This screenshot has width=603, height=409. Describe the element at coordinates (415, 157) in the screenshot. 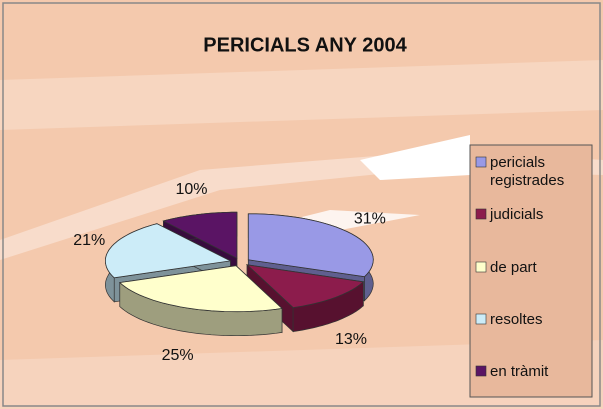

I see `decor` at that location.